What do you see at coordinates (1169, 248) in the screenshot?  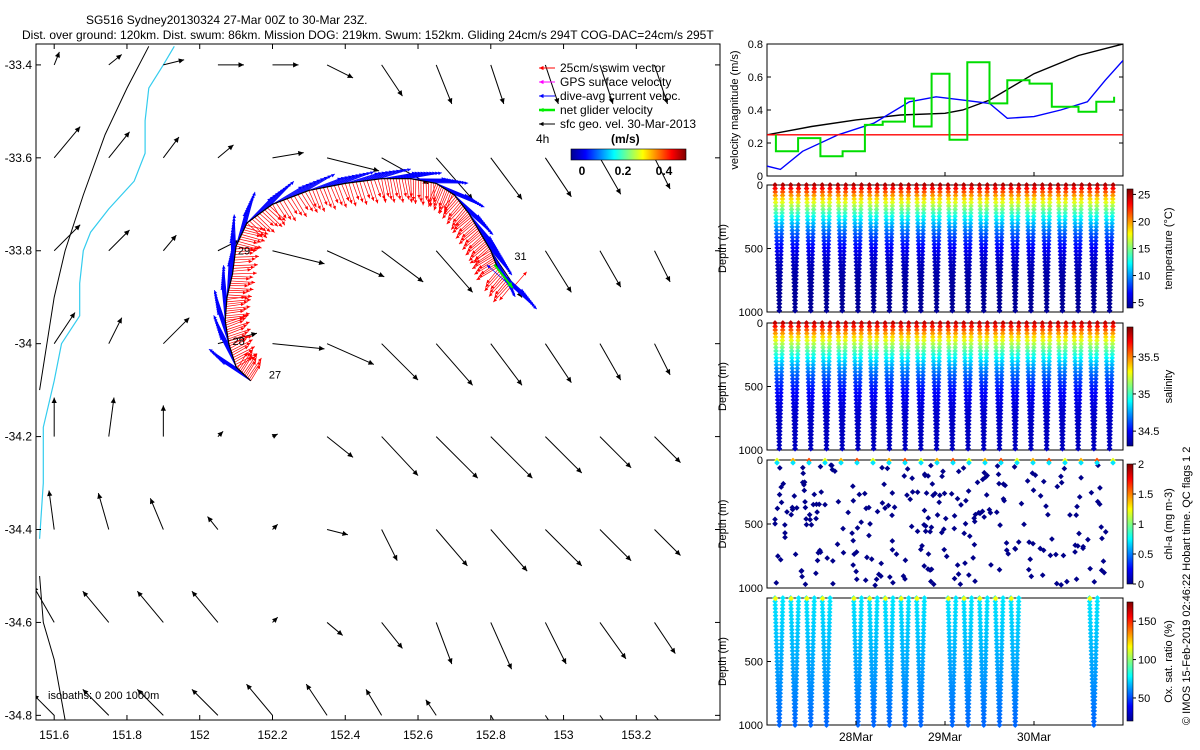 I see `temperature-colorbar-label: temperature (°C)` at bounding box center [1169, 248].